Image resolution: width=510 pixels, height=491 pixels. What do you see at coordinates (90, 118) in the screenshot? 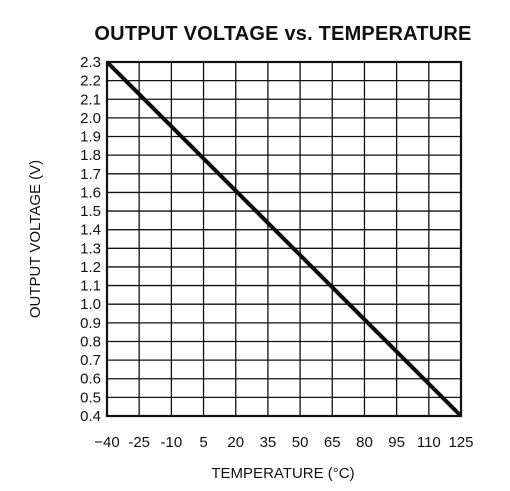
I see `y-tick-label: 2.0` at bounding box center [90, 118].